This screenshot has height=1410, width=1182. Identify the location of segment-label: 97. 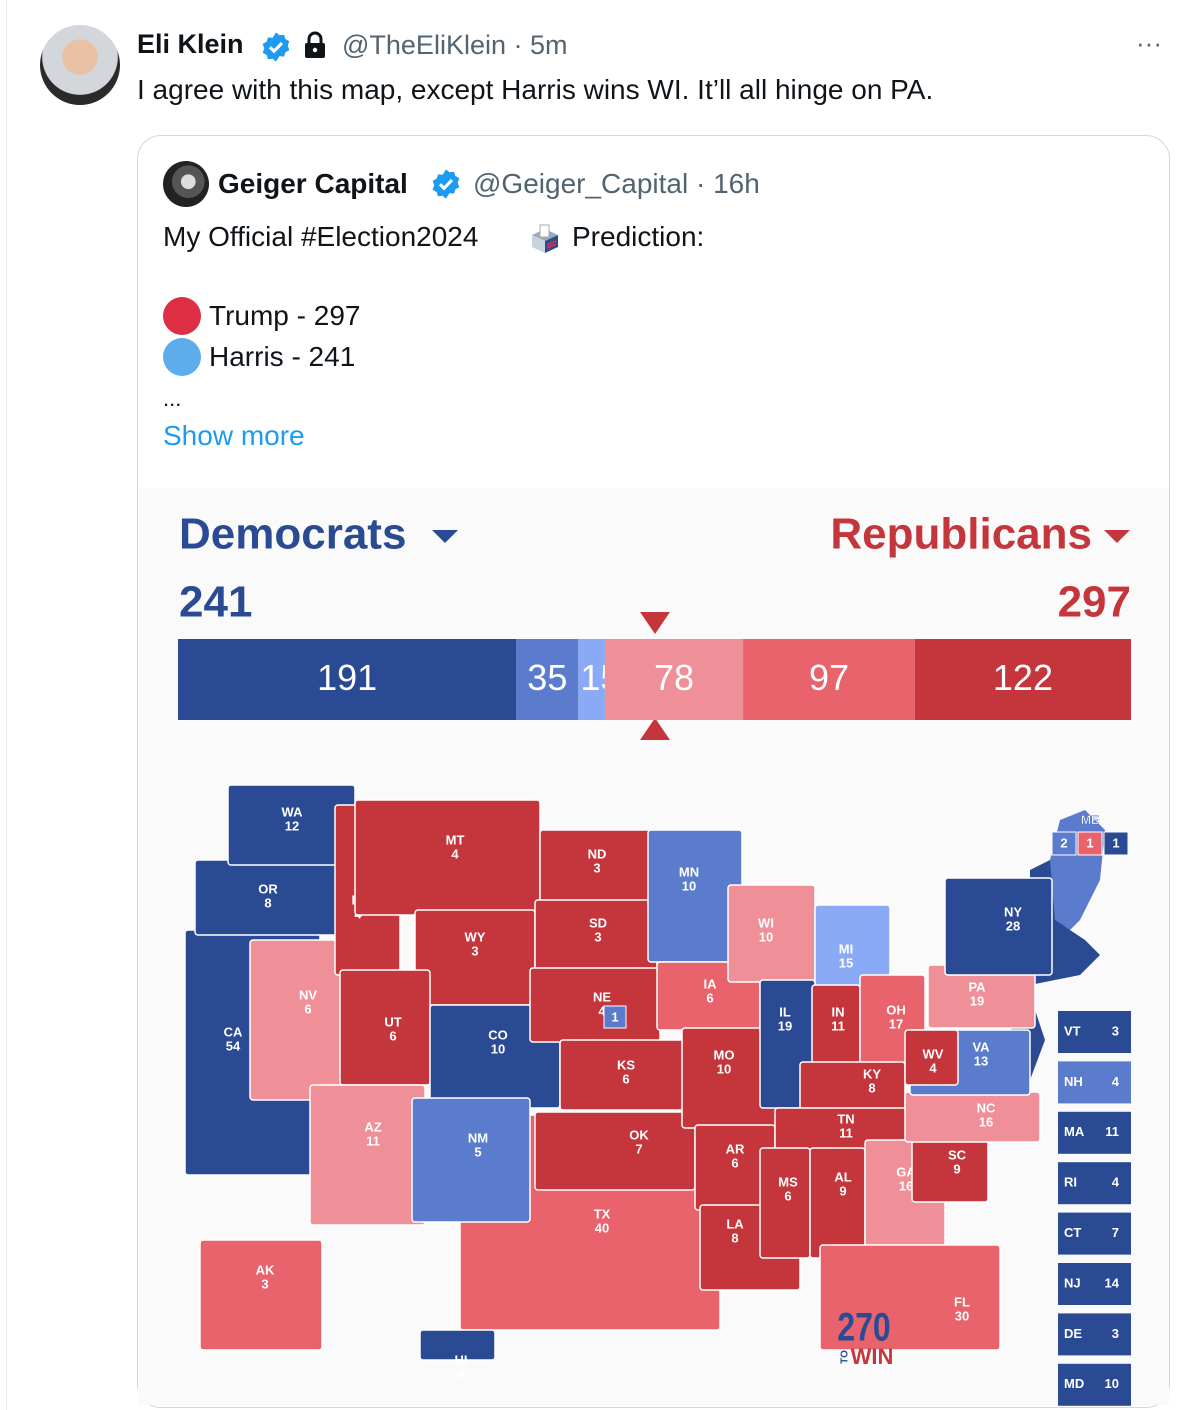
(829, 677).